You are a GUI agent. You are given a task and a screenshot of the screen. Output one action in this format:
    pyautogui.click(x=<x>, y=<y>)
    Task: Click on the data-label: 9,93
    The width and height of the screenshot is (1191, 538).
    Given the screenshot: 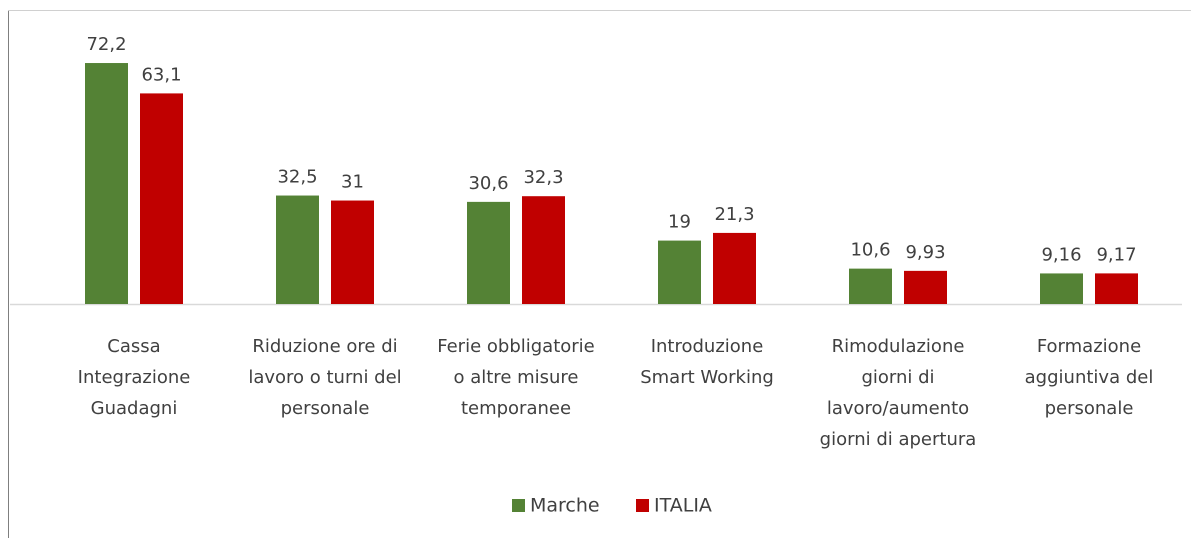 What is the action you would take?
    pyautogui.click(x=925, y=252)
    